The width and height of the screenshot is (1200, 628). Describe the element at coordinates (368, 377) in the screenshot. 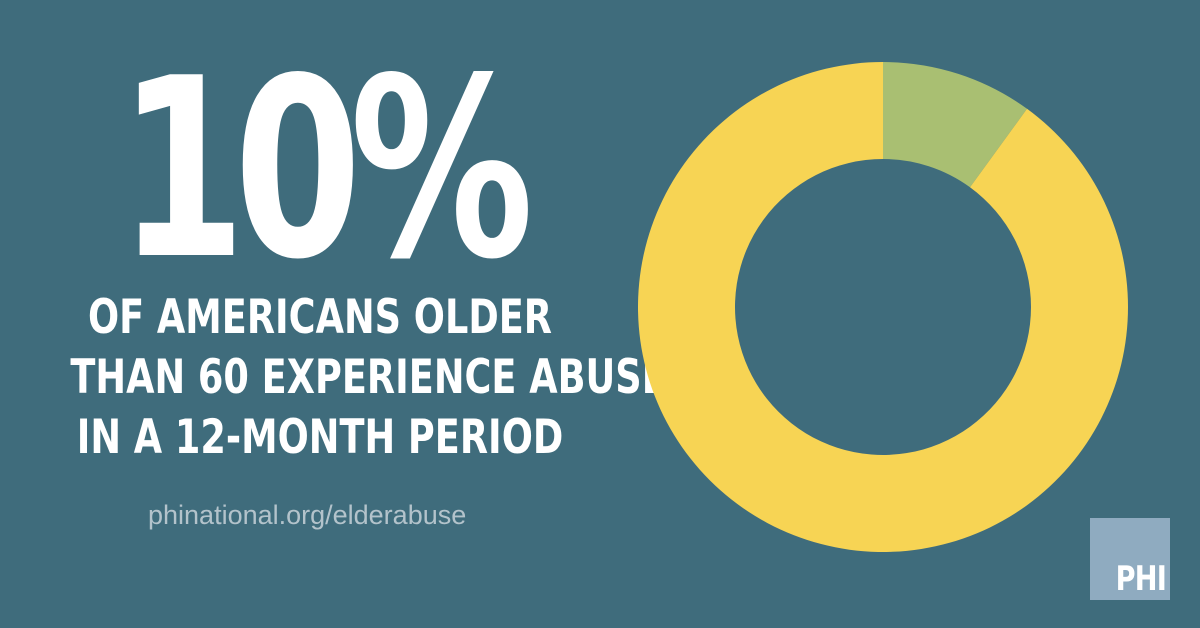

I see `caption-line-2: THAN 60 EXPERIENCE ABUSE` at that location.